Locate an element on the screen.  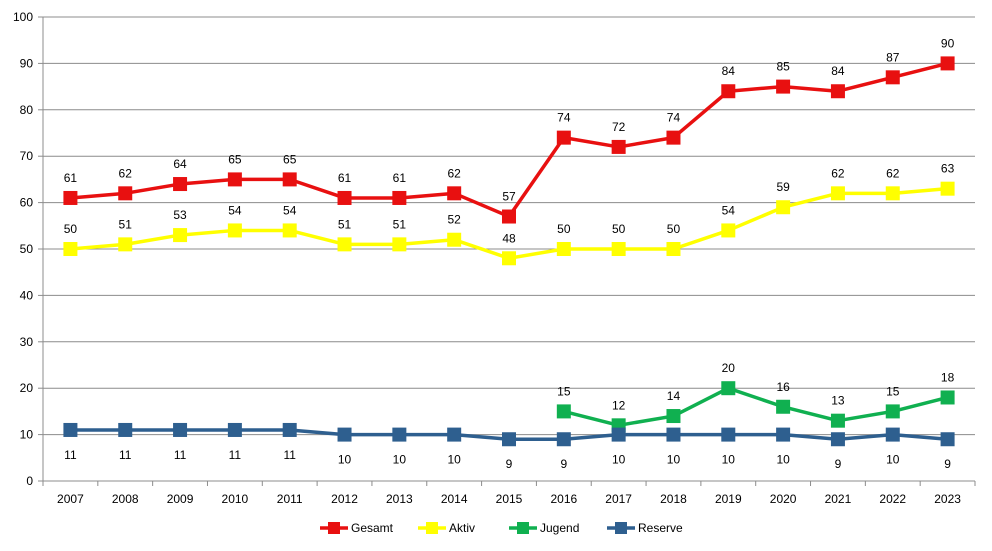
legend-item-gesamt: Gesamt is located at coordinates (357, 528).